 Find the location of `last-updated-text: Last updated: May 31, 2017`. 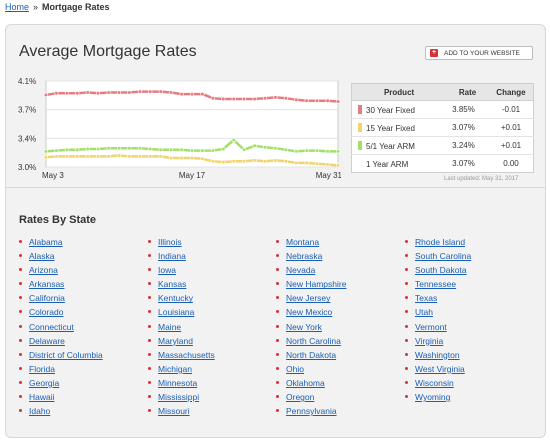

last-updated-text: Last updated: May 31, 2017 is located at coordinates (481, 179).